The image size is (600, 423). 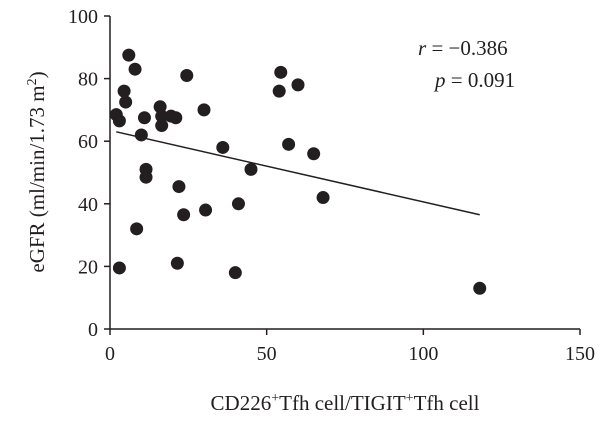 I want to click on y-tick-label-1: 20, so click(x=88, y=267).